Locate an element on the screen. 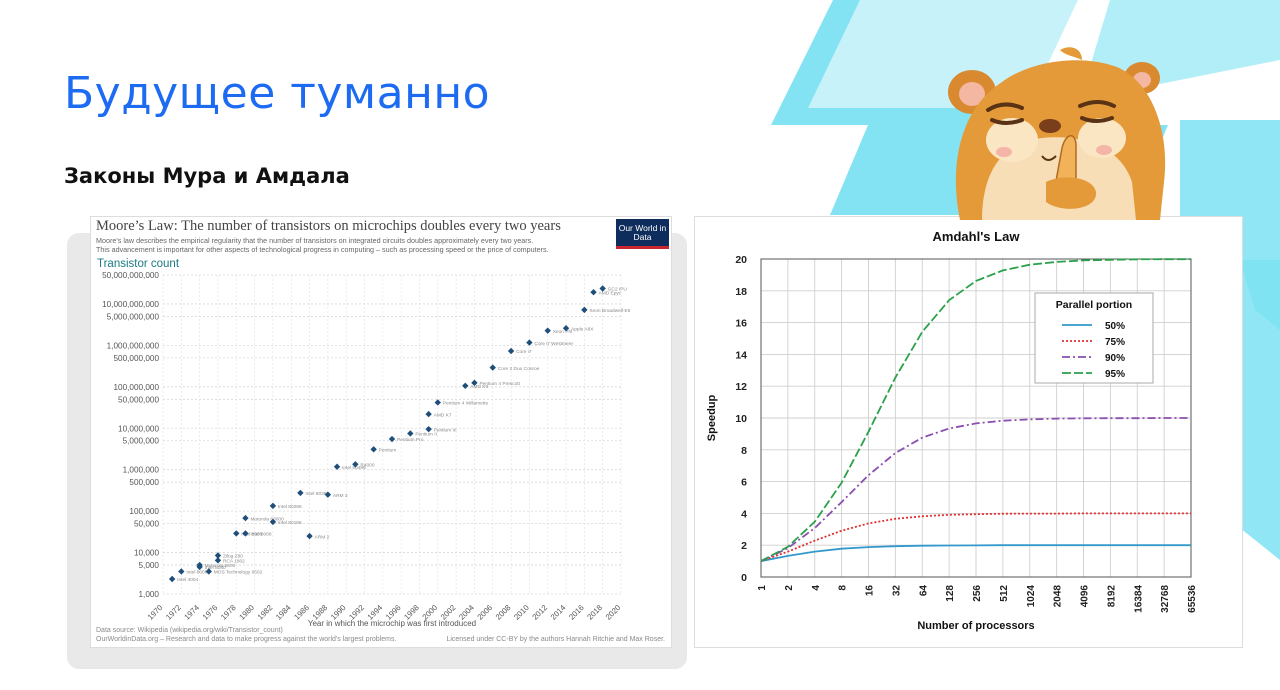  moore-y-tick-label: 1,000 is located at coordinates (149, 594).